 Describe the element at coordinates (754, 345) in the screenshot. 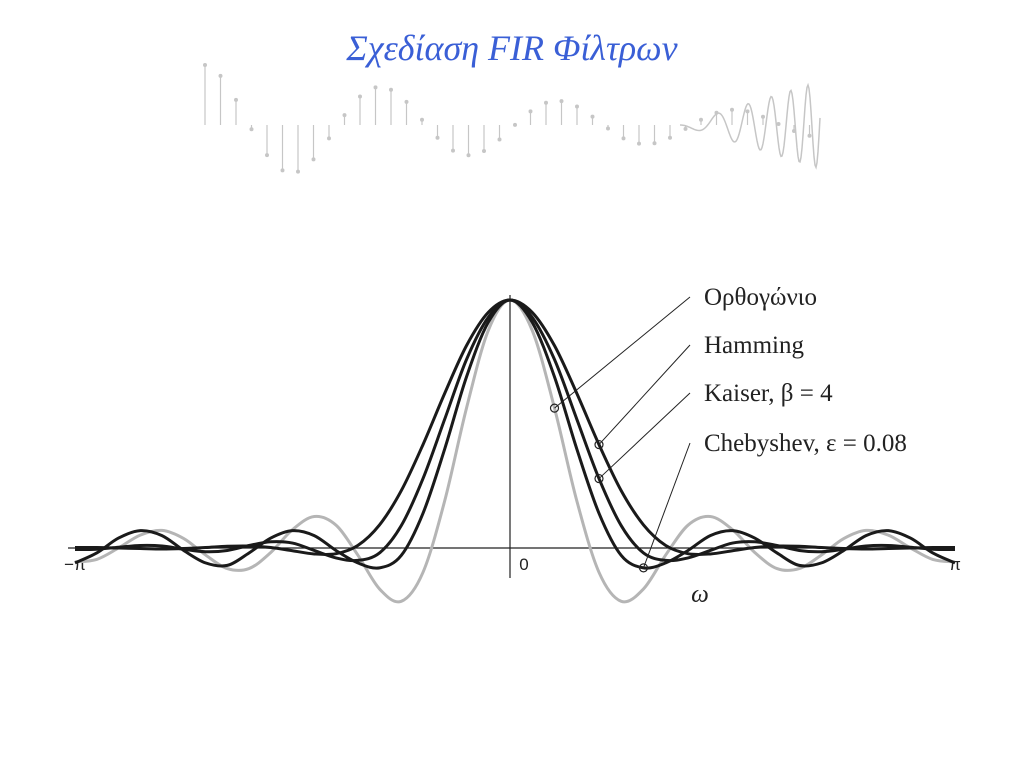

I see `legend-label: Hamming` at that location.